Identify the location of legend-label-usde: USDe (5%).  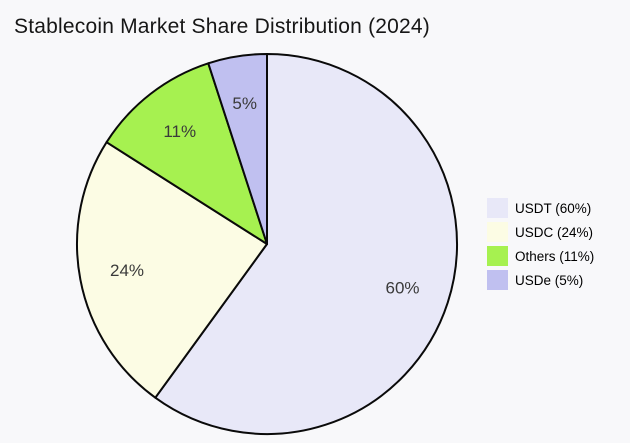
(549, 280).